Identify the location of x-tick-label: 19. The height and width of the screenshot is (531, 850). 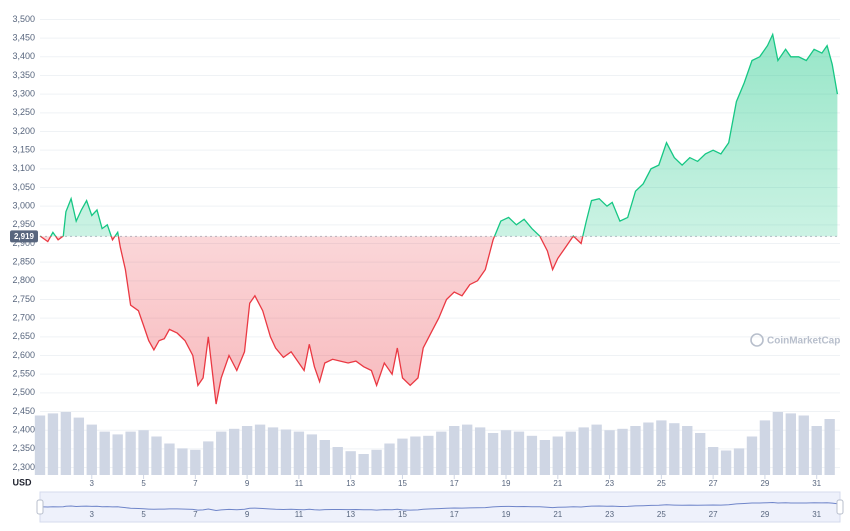
(506, 483).